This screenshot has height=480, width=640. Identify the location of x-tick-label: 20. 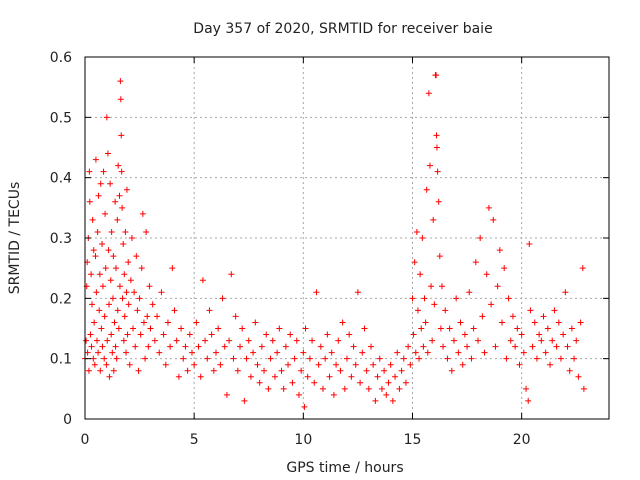
(522, 440).